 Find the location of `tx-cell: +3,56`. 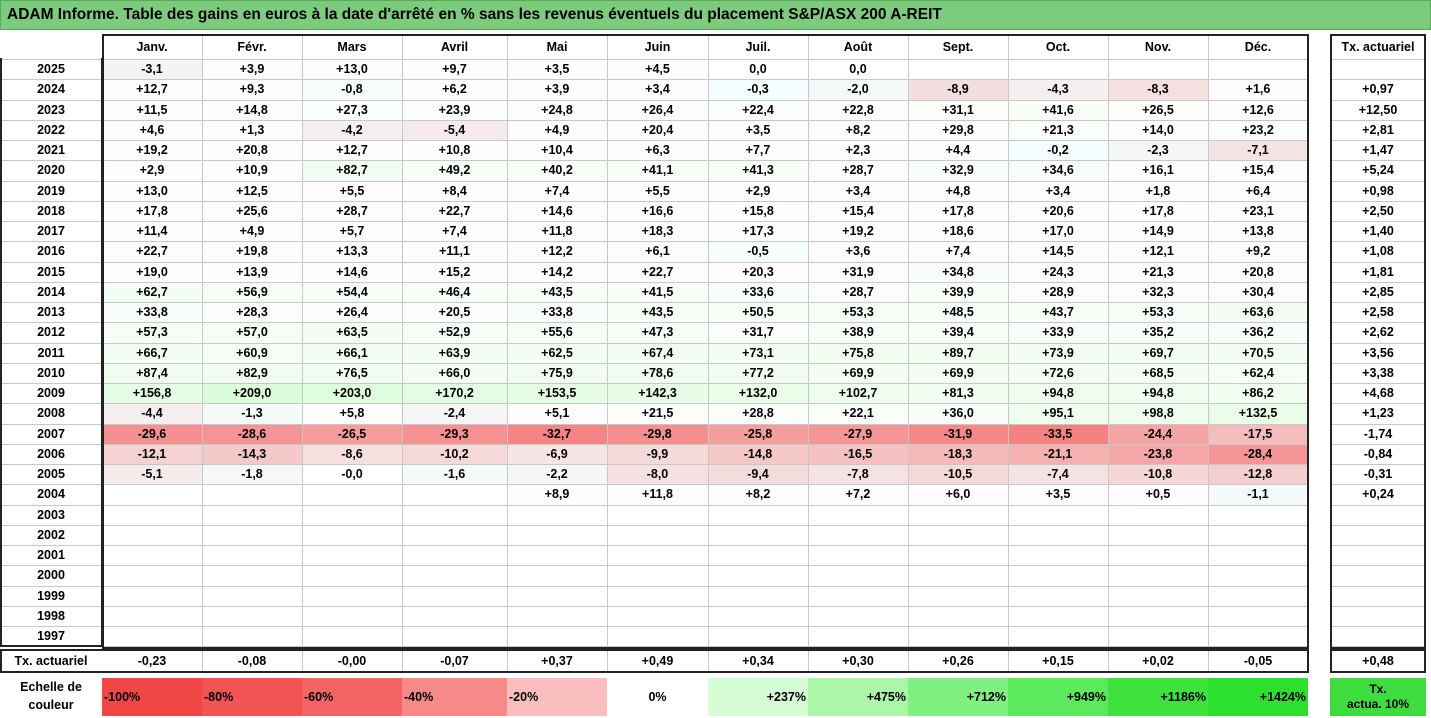

tx-cell: +3,56 is located at coordinates (1378, 352).